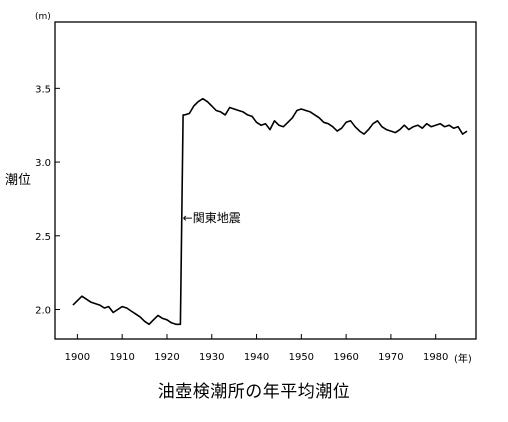 The image size is (508, 422). I want to click on x-tick-label: 1970, so click(390, 357).